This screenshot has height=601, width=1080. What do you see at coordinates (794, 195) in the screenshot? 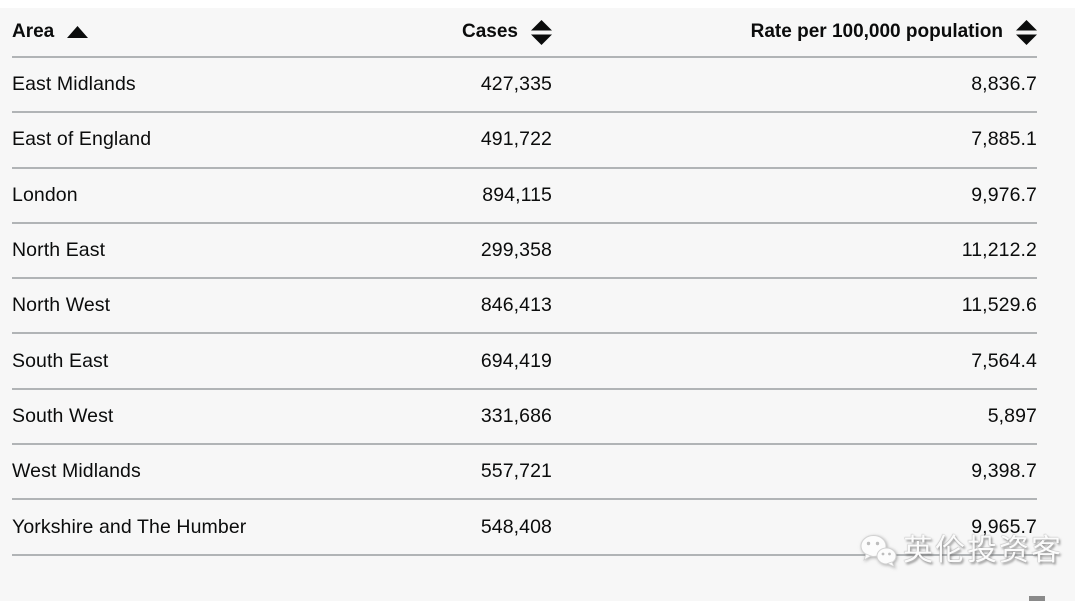
I see `cell-rate: 9,976.7` at bounding box center [794, 195].